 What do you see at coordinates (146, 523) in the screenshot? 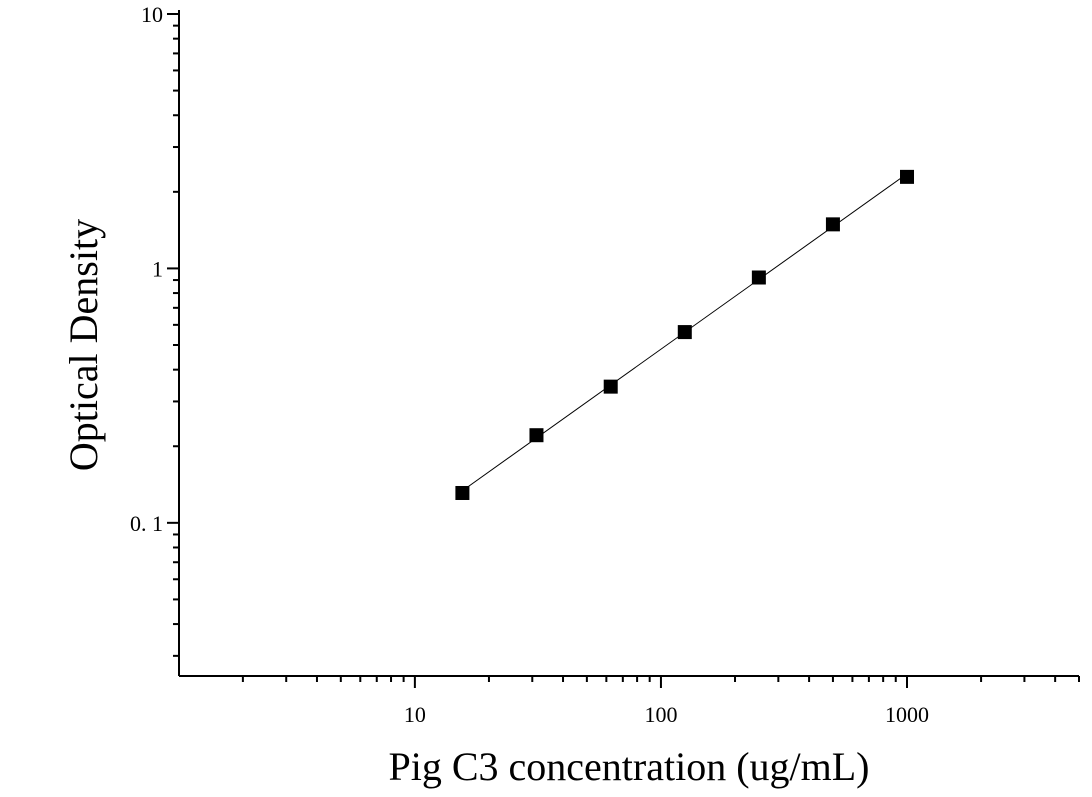
I see `y-tick-label: 0. 1` at bounding box center [146, 523].